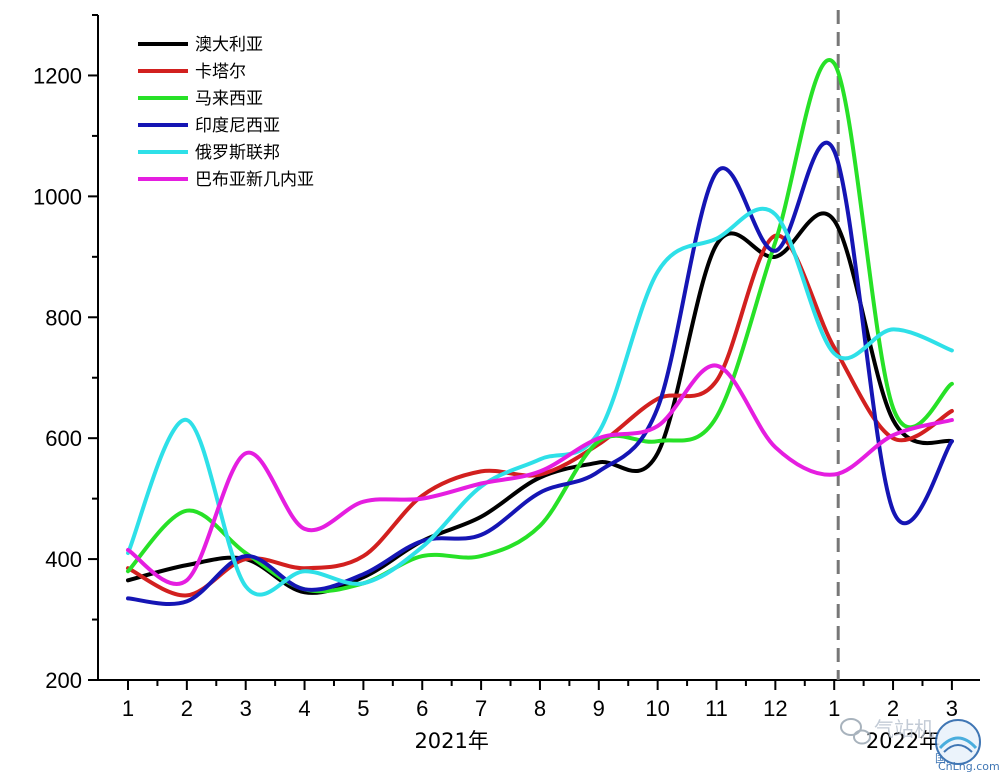 This screenshot has width=1000, height=777. I want to click on x-tick-label: 11, so click(716, 708).